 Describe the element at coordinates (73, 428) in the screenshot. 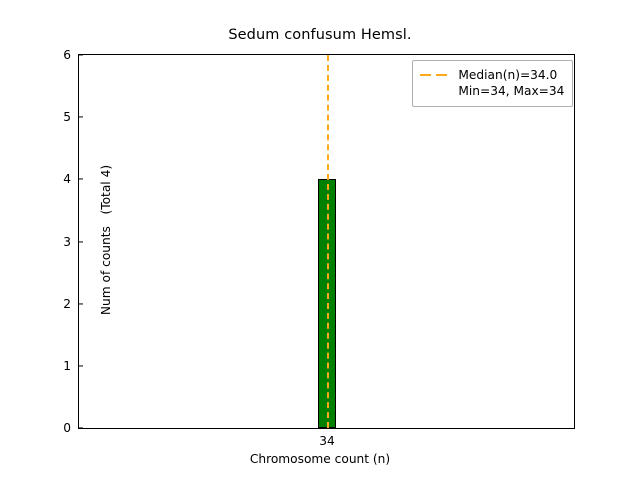

I see `y-tick-0: 0` at that location.